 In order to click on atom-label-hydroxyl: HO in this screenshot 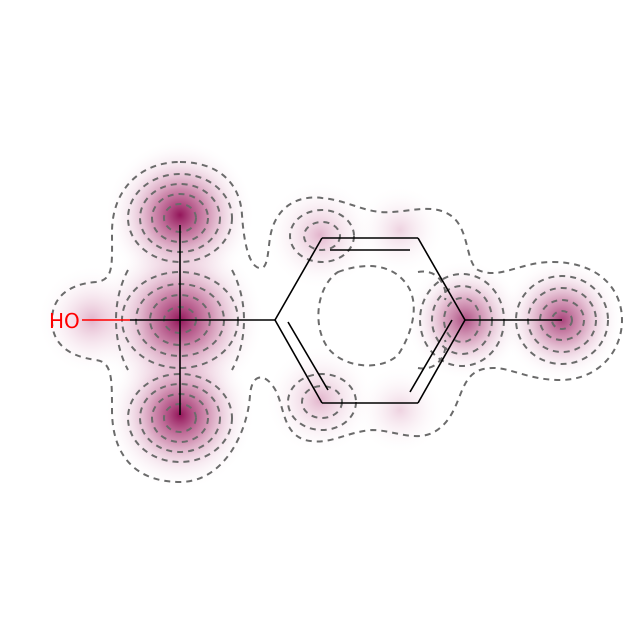, I will do `click(64, 321)`.